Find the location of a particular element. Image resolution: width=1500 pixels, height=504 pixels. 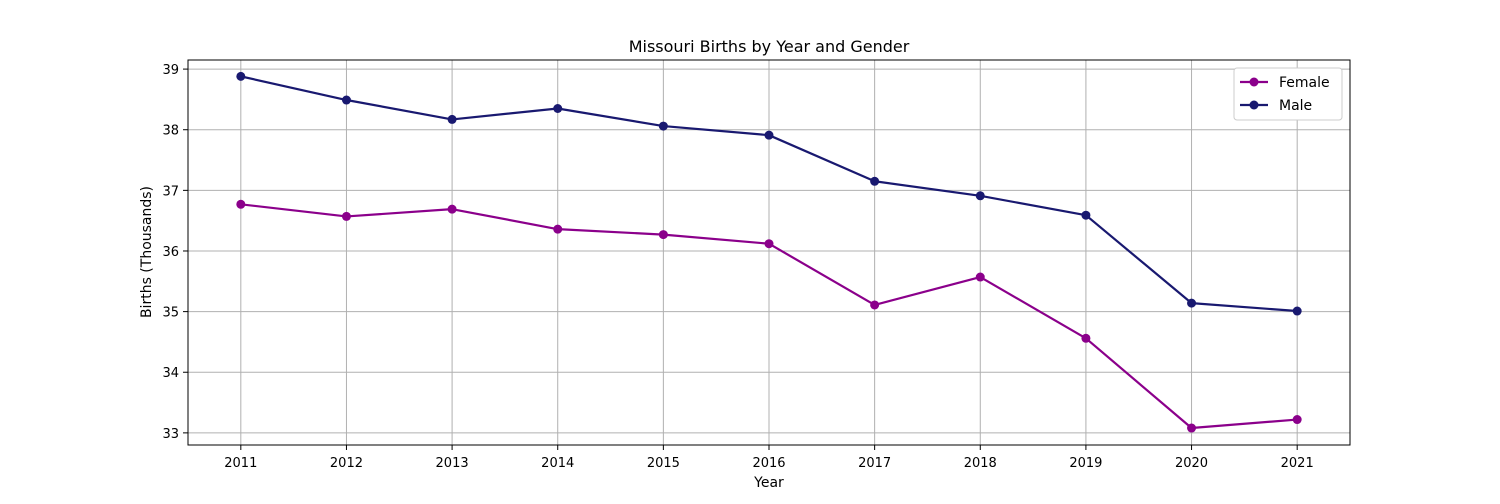

legend-label-male: Male is located at coordinates (1295, 106).